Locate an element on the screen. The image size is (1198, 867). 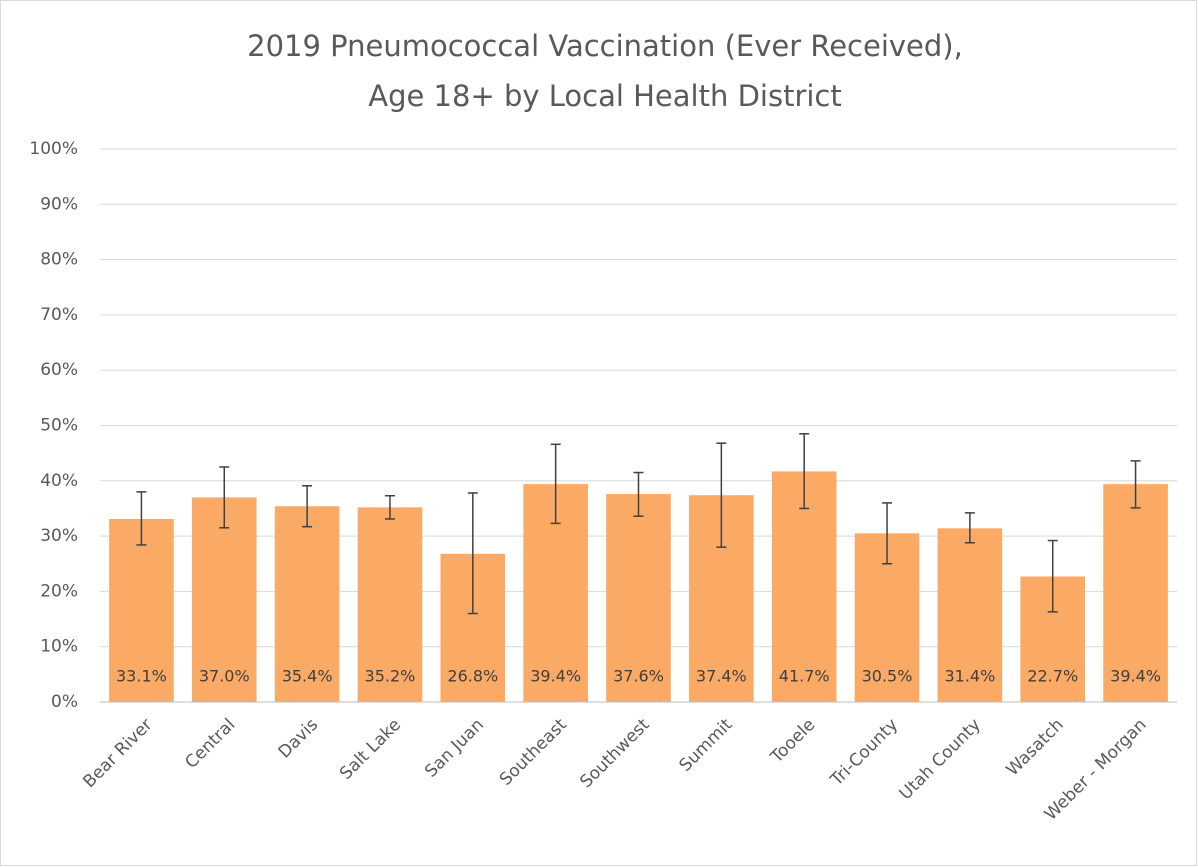
data-label: 26.8% is located at coordinates (472, 676).